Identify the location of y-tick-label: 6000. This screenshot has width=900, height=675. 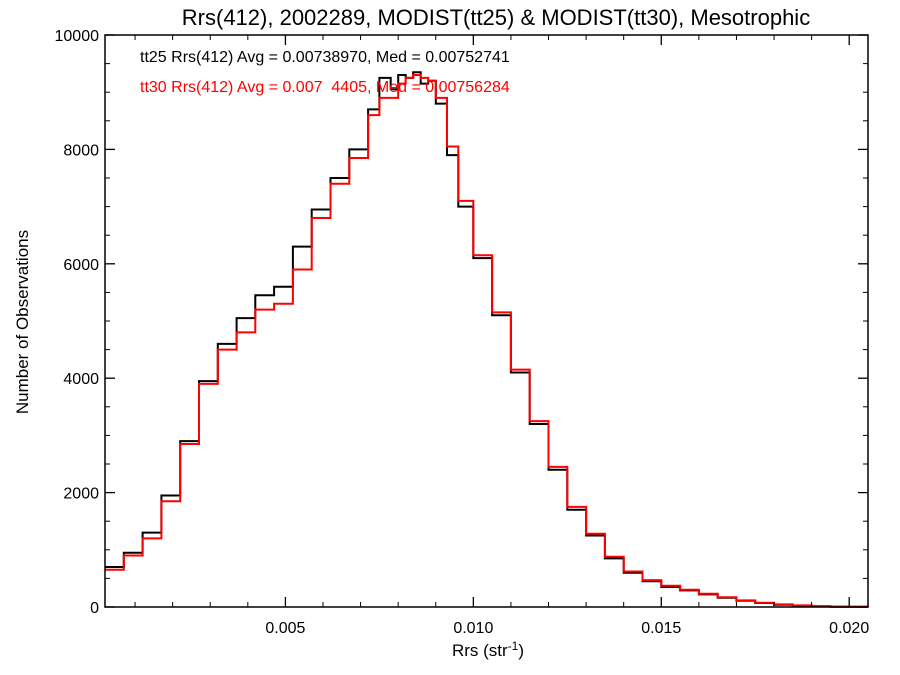
(81, 265).